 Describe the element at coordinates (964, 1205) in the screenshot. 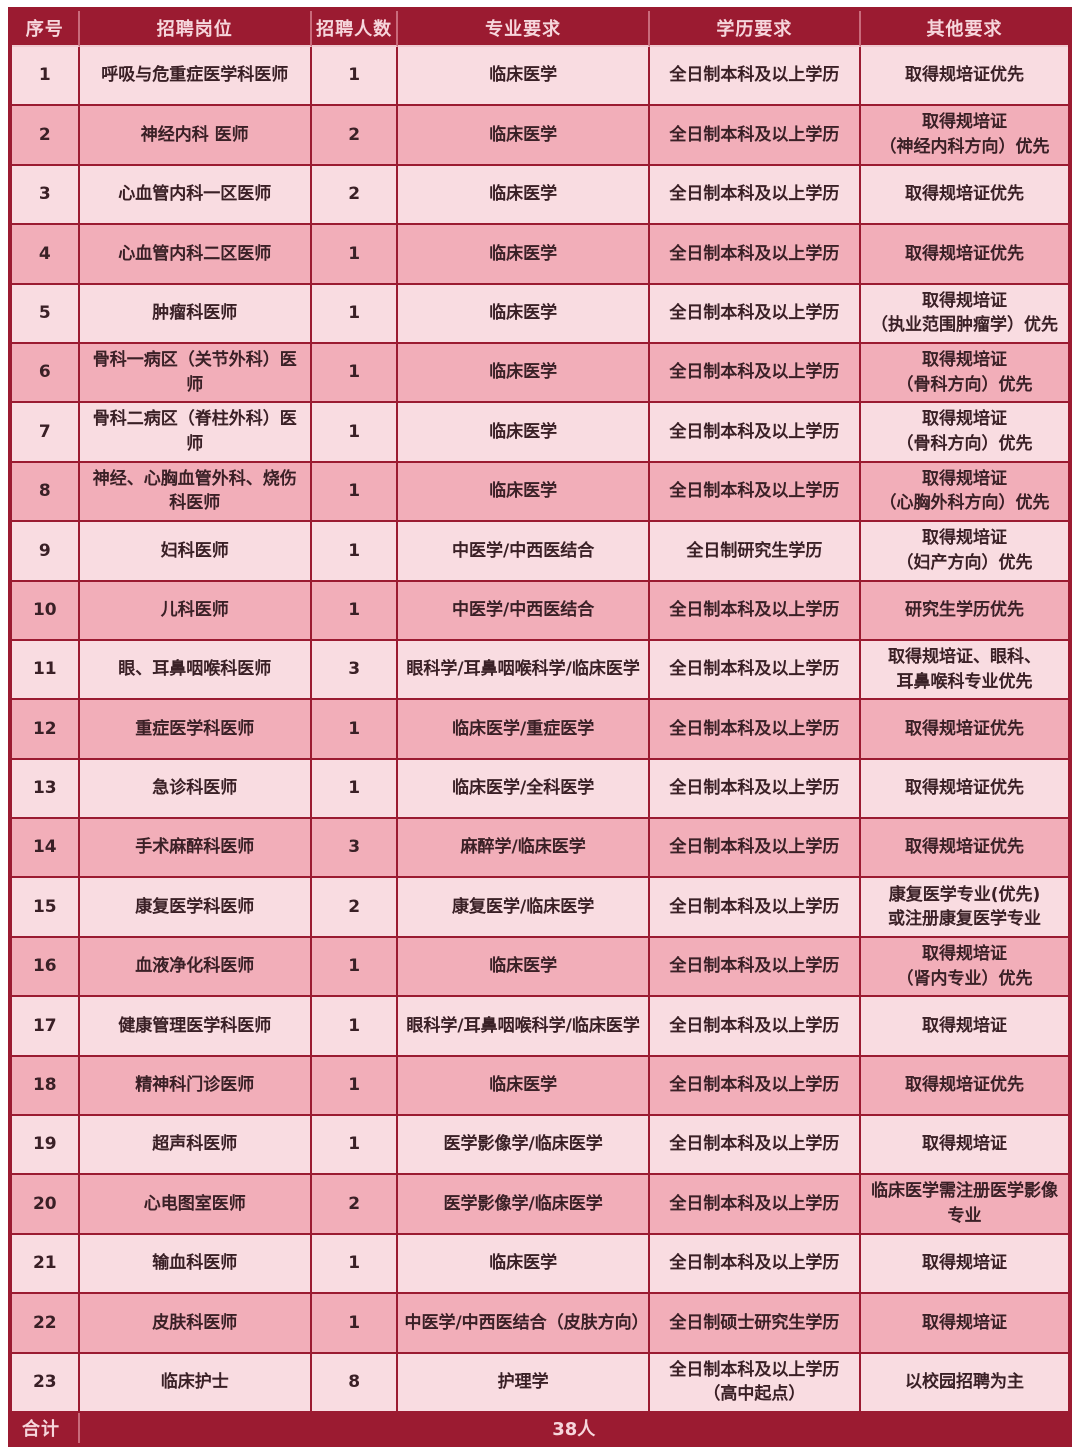

I see `other-cell: 临床医学需注册医学影像专业` at that location.